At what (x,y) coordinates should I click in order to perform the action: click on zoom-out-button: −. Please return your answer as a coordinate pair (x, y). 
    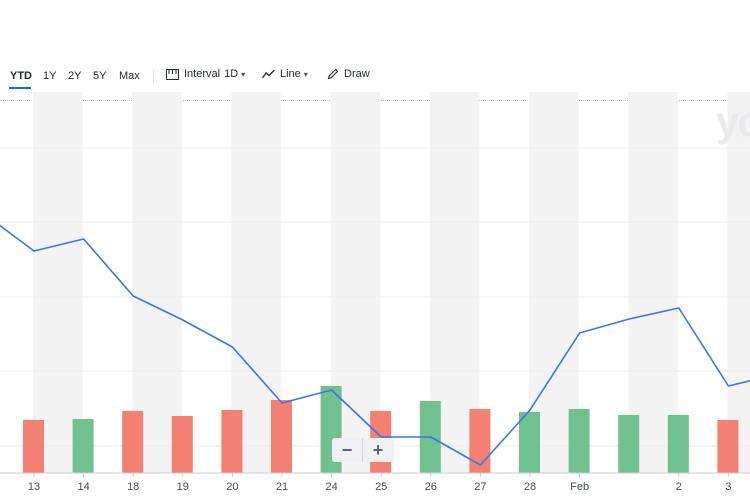
    Looking at the image, I should click on (347, 449).